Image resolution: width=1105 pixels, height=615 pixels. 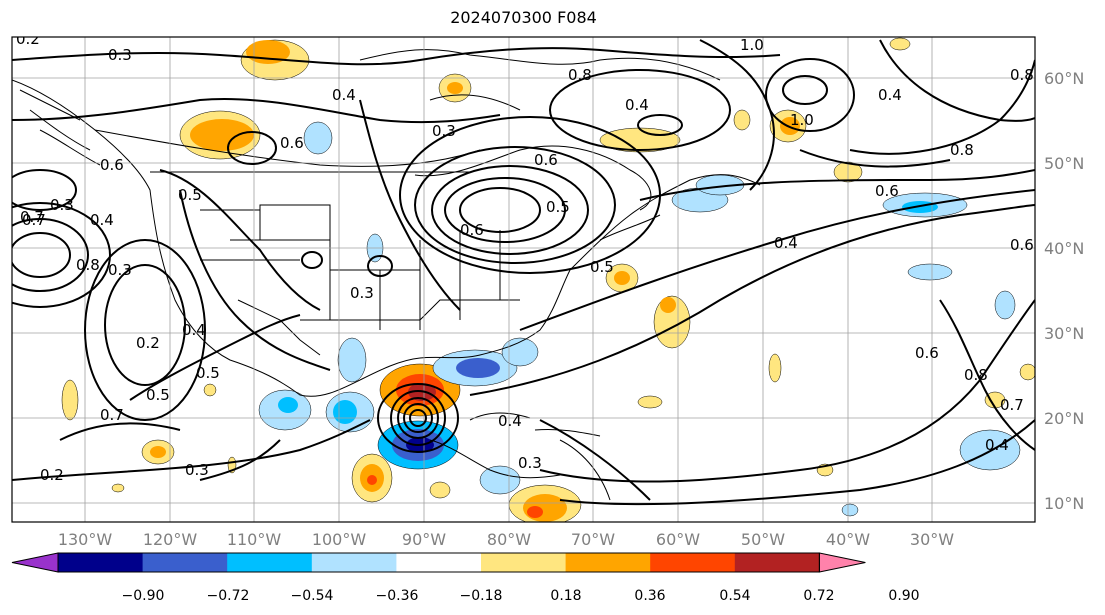 I want to click on lon-label: 60°W, so click(x=678, y=539).